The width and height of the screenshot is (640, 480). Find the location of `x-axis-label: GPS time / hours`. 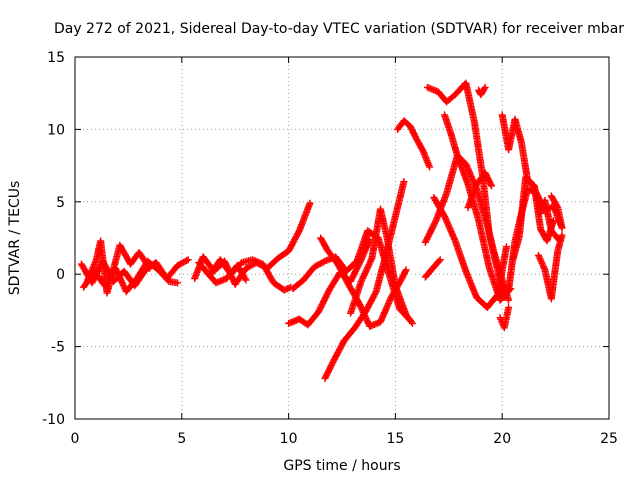

x-axis-label: GPS time / hours is located at coordinates (341, 466).